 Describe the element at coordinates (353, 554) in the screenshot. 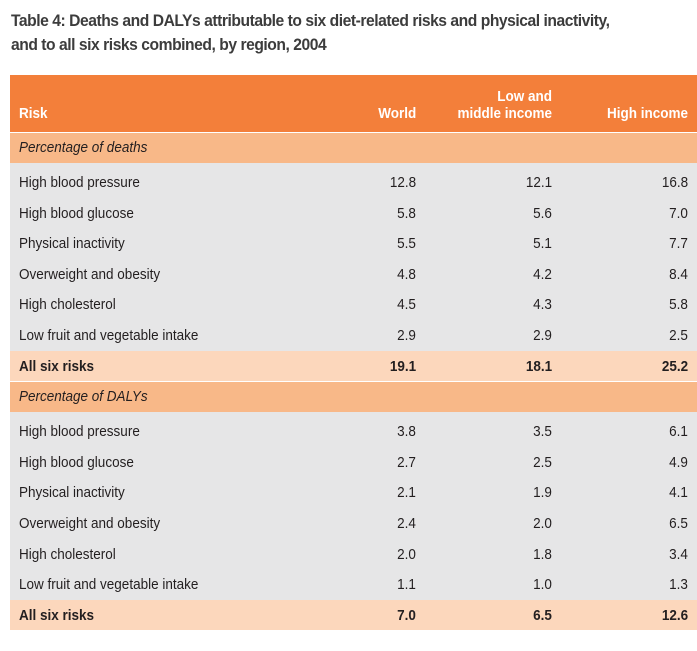

I see `table-row: High cholesterol 2.0 1.8 3.4` at that location.